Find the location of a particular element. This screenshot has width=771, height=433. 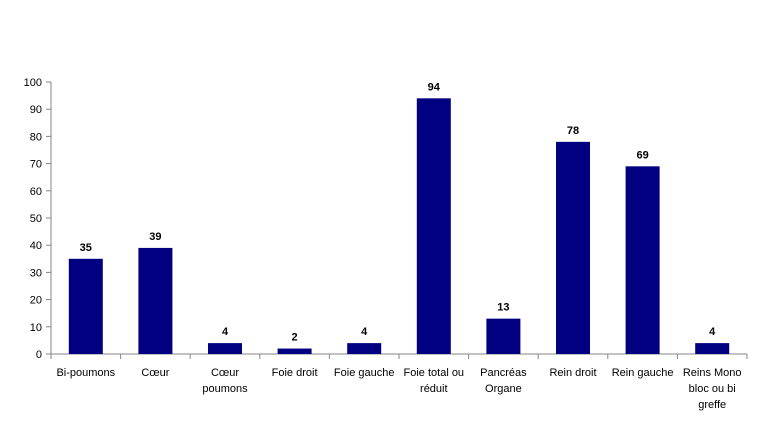

y-tick-label: 30 is located at coordinates (36, 273).